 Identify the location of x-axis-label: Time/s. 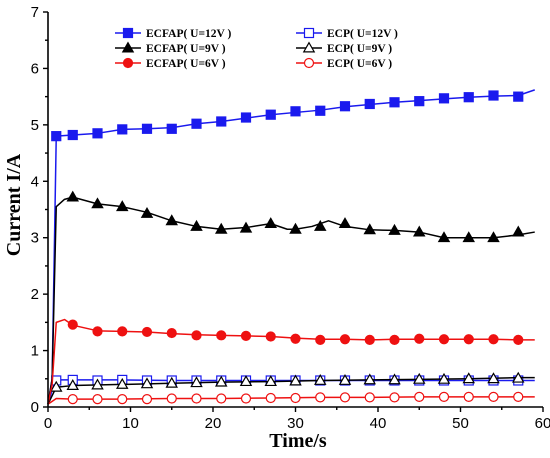
(298, 441).